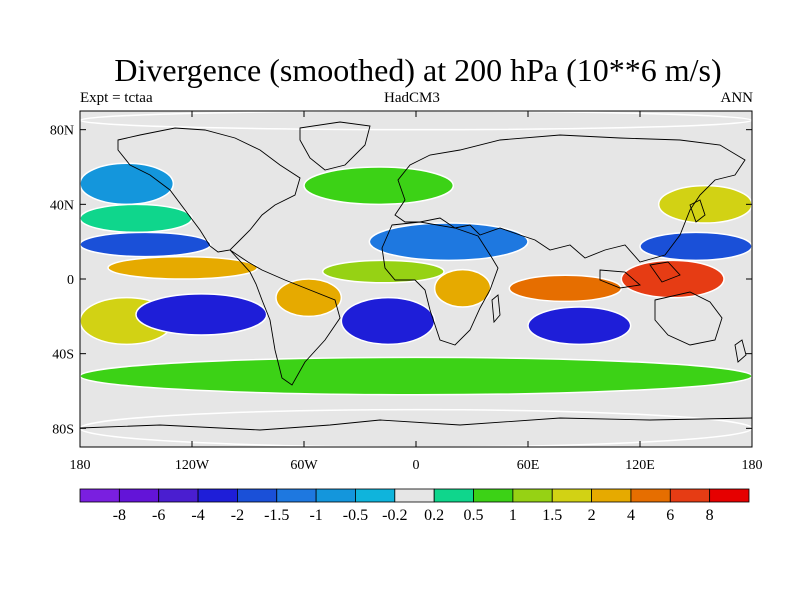 This screenshot has height=600, width=800. Describe the element at coordinates (136, 218) in the screenshot. I see `field-region-north-pacific-sub` at that location.